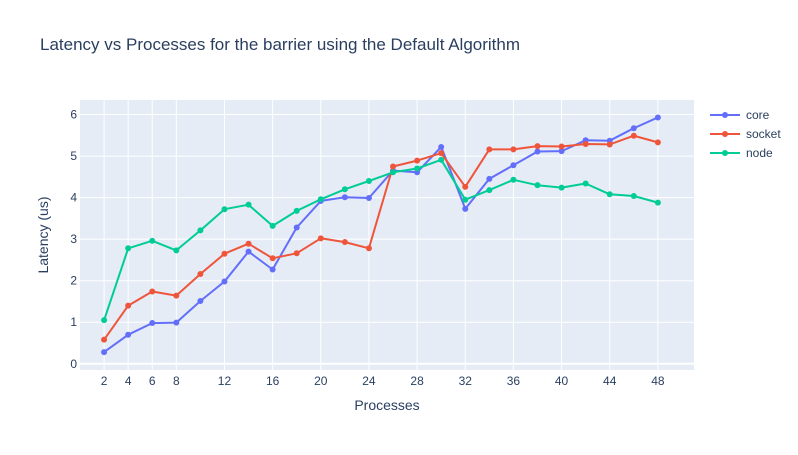  I want to click on x-axis-label: Processes, so click(386, 405).